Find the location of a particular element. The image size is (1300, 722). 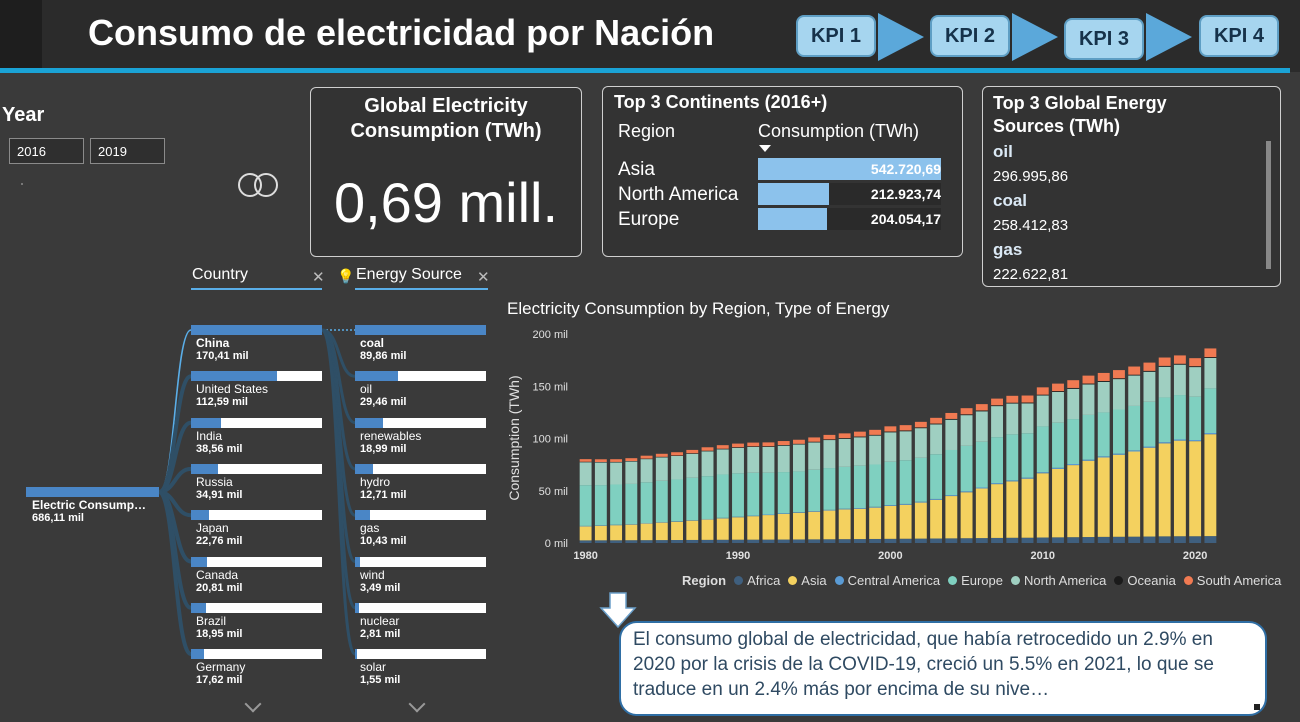

table-row: Europe 204.054,17 is located at coordinates (782, 220).